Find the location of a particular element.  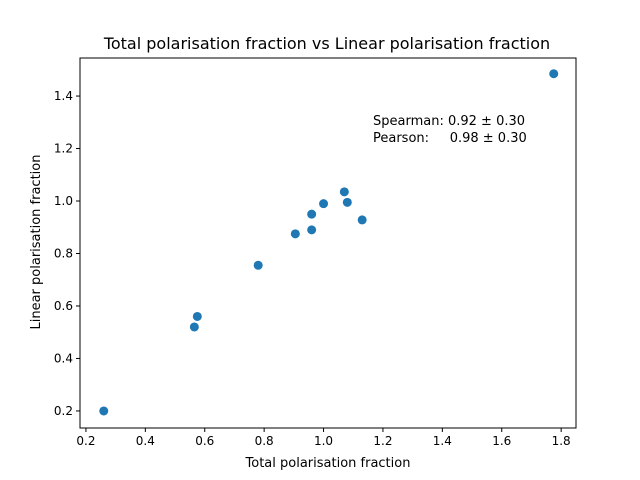

x-axis-label: Total polarisation fraction is located at coordinates (328, 463).